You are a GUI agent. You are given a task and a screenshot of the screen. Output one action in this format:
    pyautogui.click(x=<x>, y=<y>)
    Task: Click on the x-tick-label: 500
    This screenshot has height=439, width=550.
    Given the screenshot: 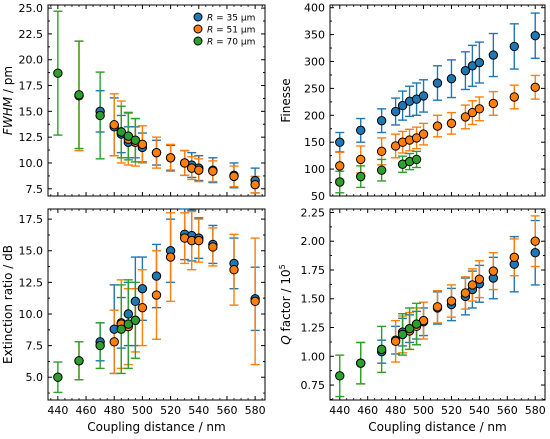 What is the action you would take?
    pyautogui.click(x=423, y=410)
    